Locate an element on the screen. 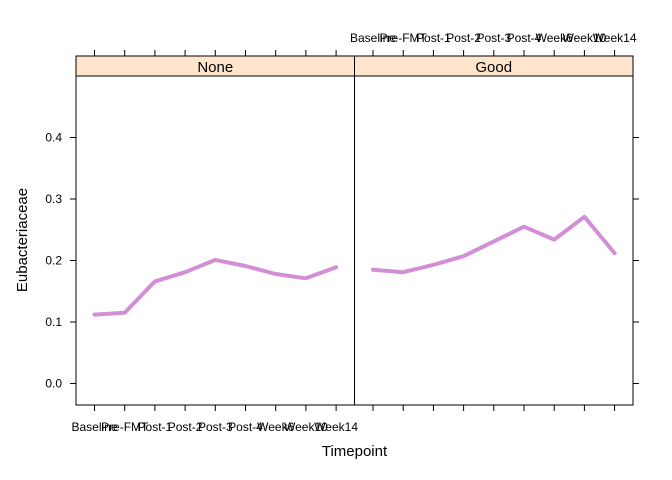 The image size is (672, 480). y-tick-label: 0.0 is located at coordinates (53, 383).